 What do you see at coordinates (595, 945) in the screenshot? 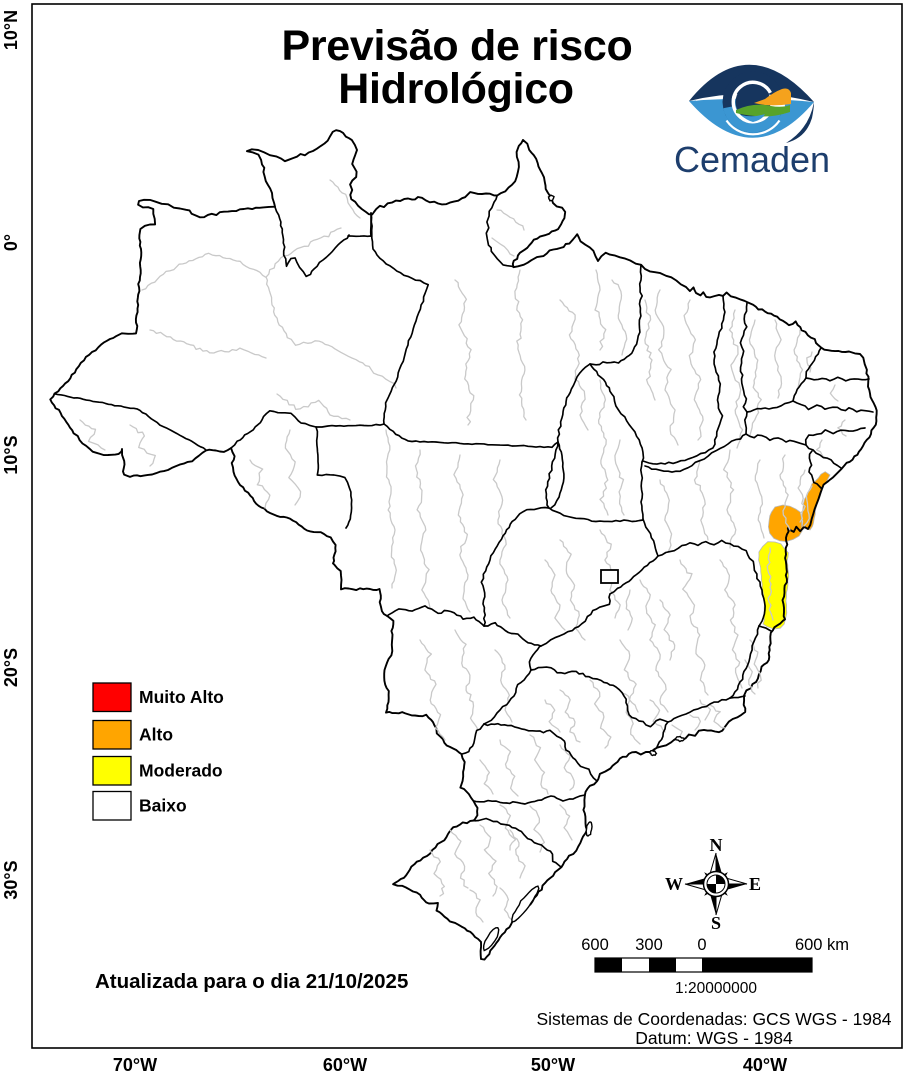
I see `svg-text: 600` at bounding box center [595, 945].